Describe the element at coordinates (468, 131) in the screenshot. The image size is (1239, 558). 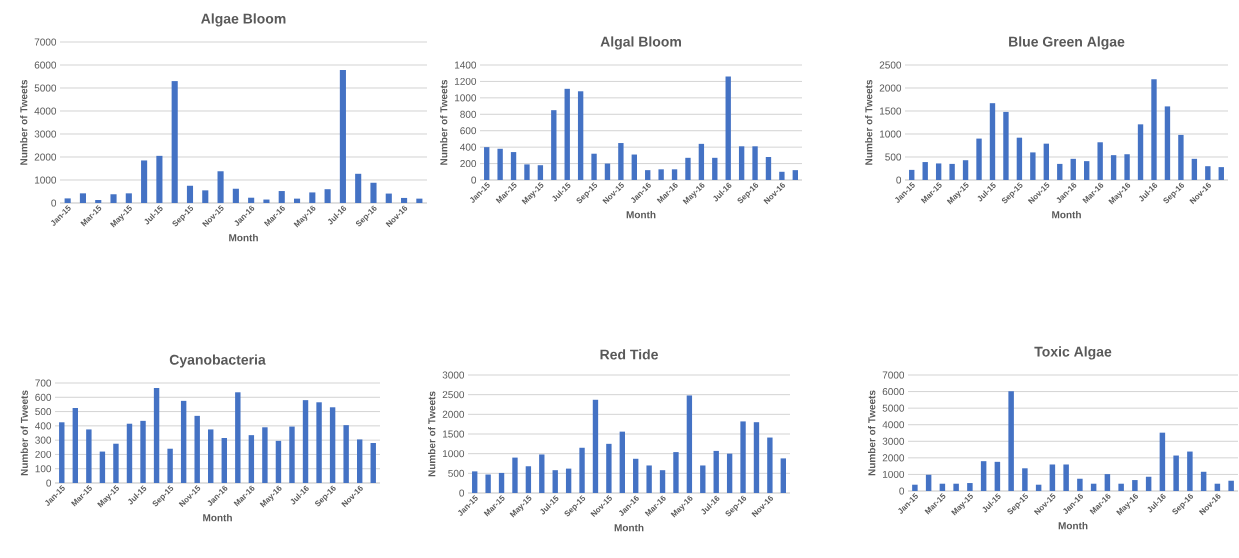
I see `y-tick-label: 600` at that location.